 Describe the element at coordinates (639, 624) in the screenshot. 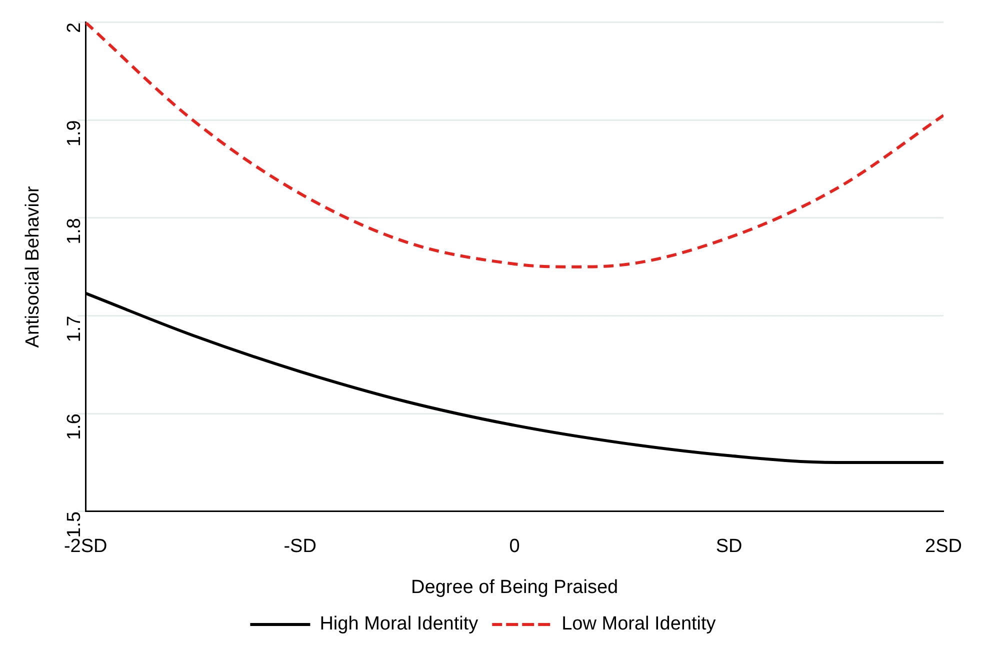

I see `legend-label: Low Moral Identity` at that location.